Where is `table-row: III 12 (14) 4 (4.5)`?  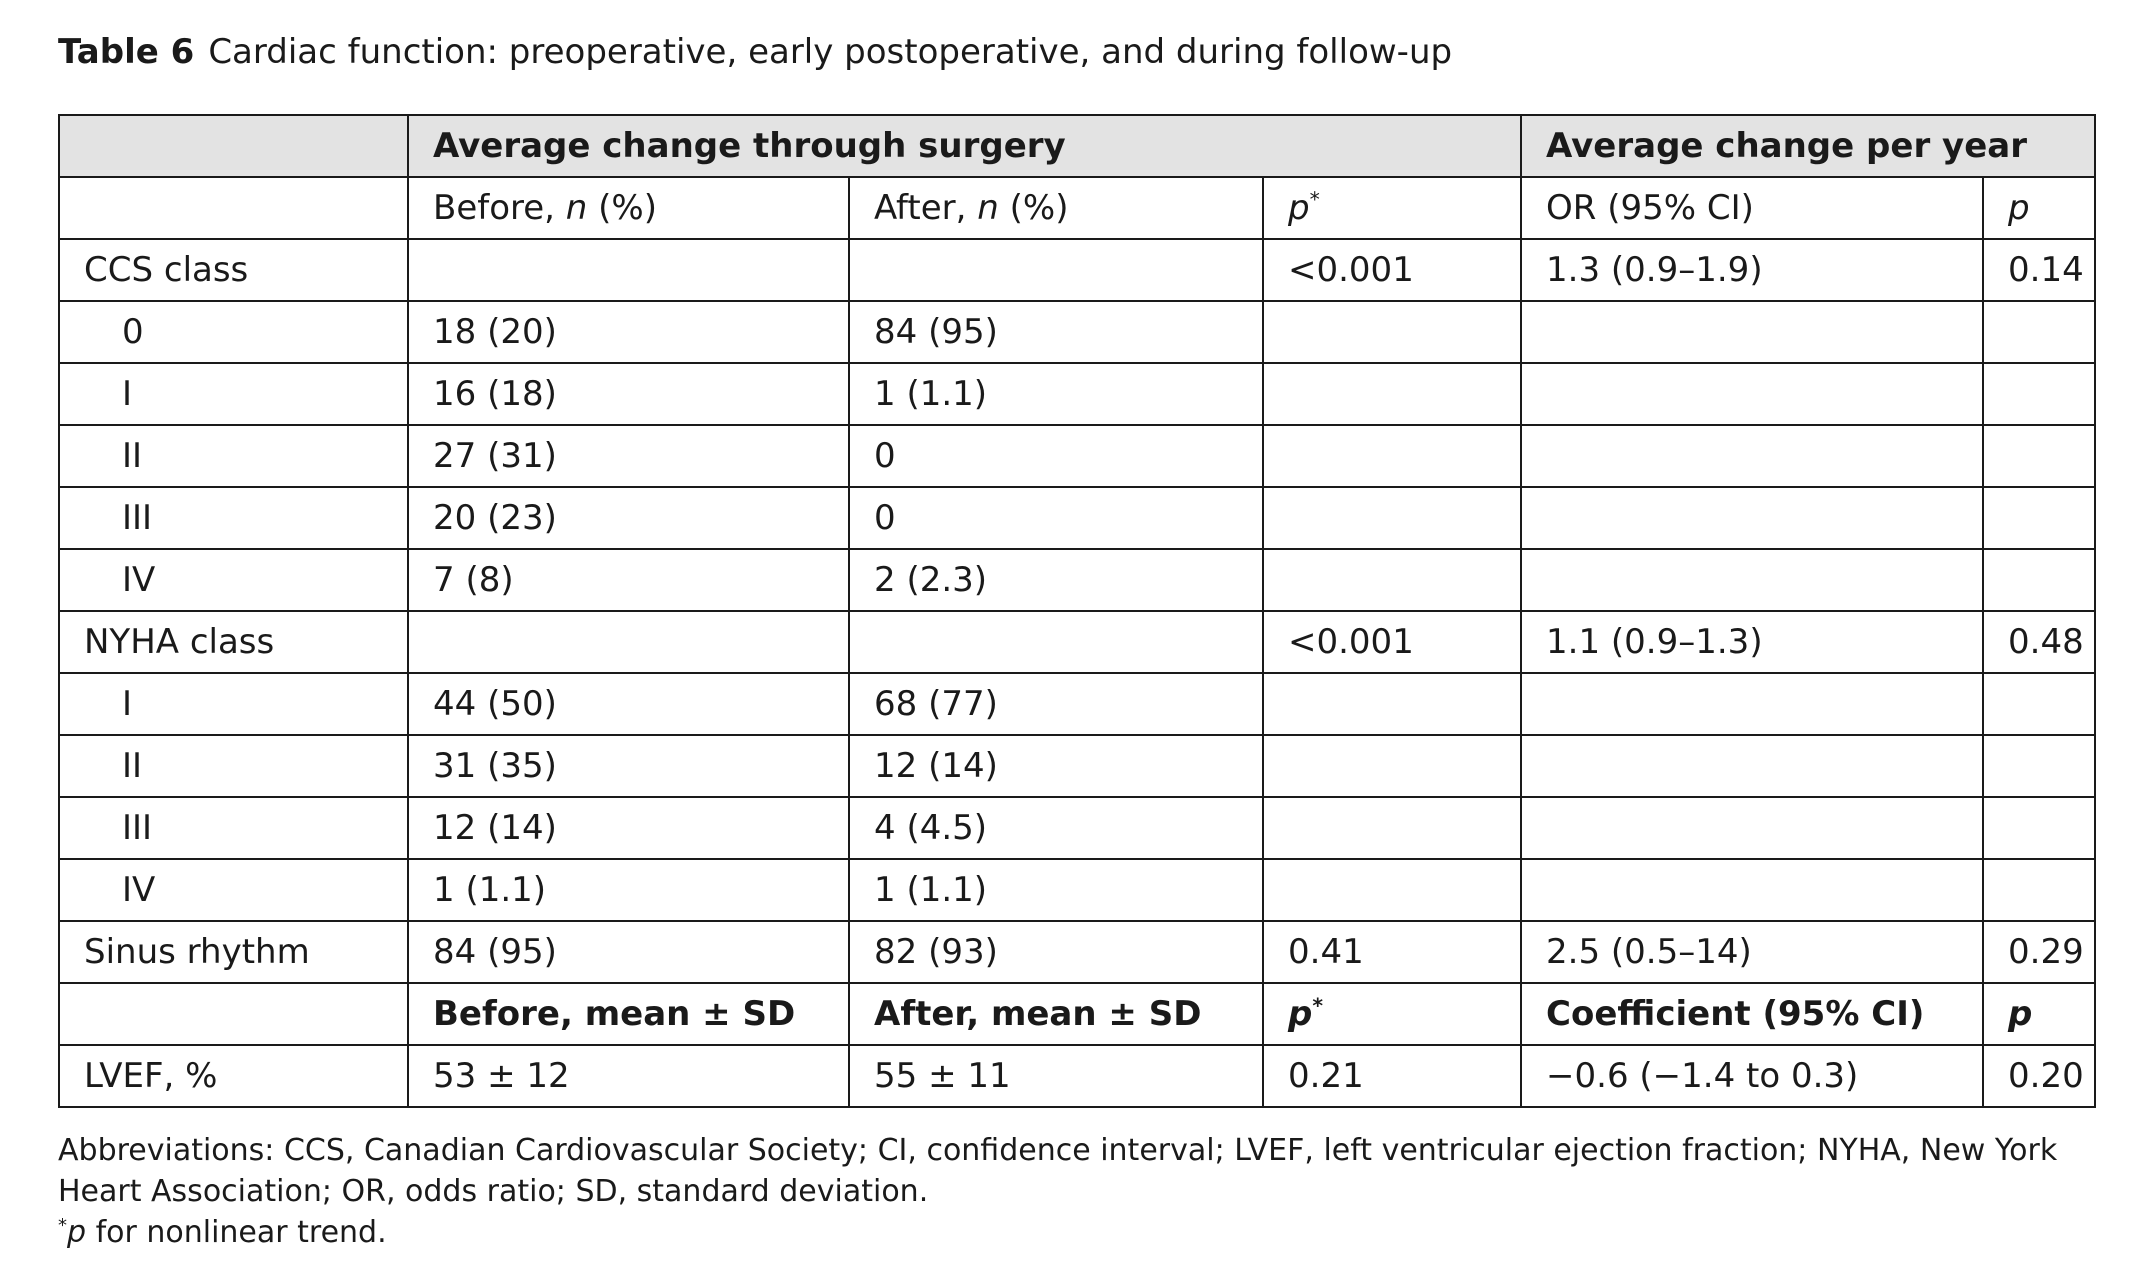 table-row: III 12 (14) 4 (4.5) is located at coordinates (1077, 828).